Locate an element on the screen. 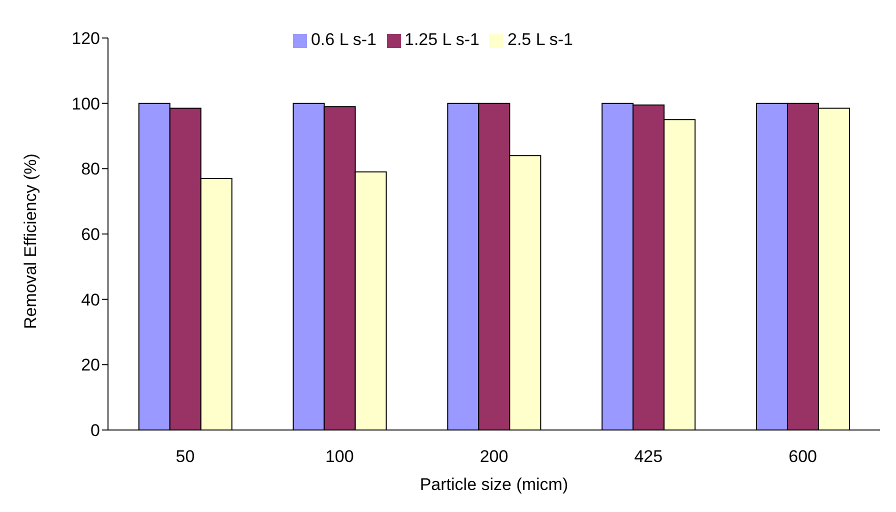  y-tick-label: 100 is located at coordinates (86, 104).